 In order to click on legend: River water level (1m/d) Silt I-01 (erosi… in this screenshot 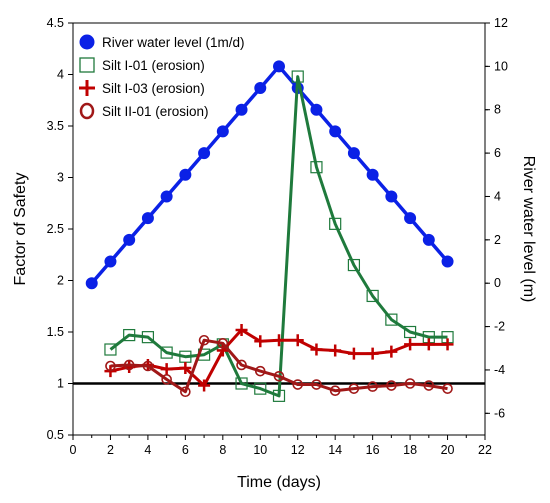, I will do `click(162, 77)`.